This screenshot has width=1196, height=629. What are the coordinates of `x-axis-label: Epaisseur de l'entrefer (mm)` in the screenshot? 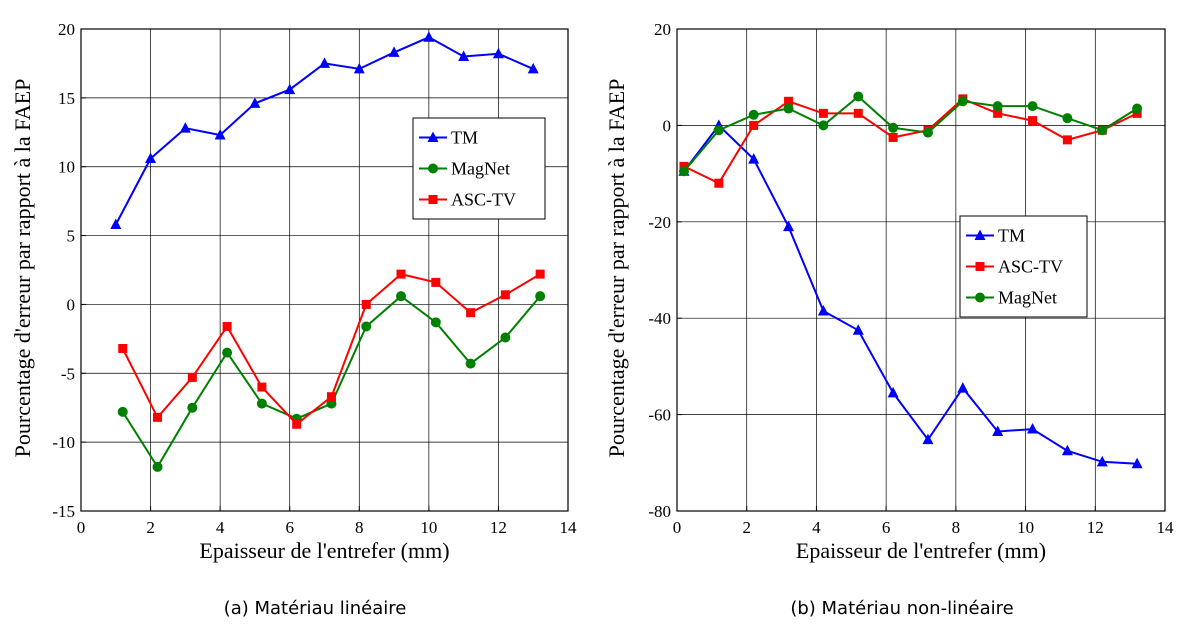 It's located at (324, 550).